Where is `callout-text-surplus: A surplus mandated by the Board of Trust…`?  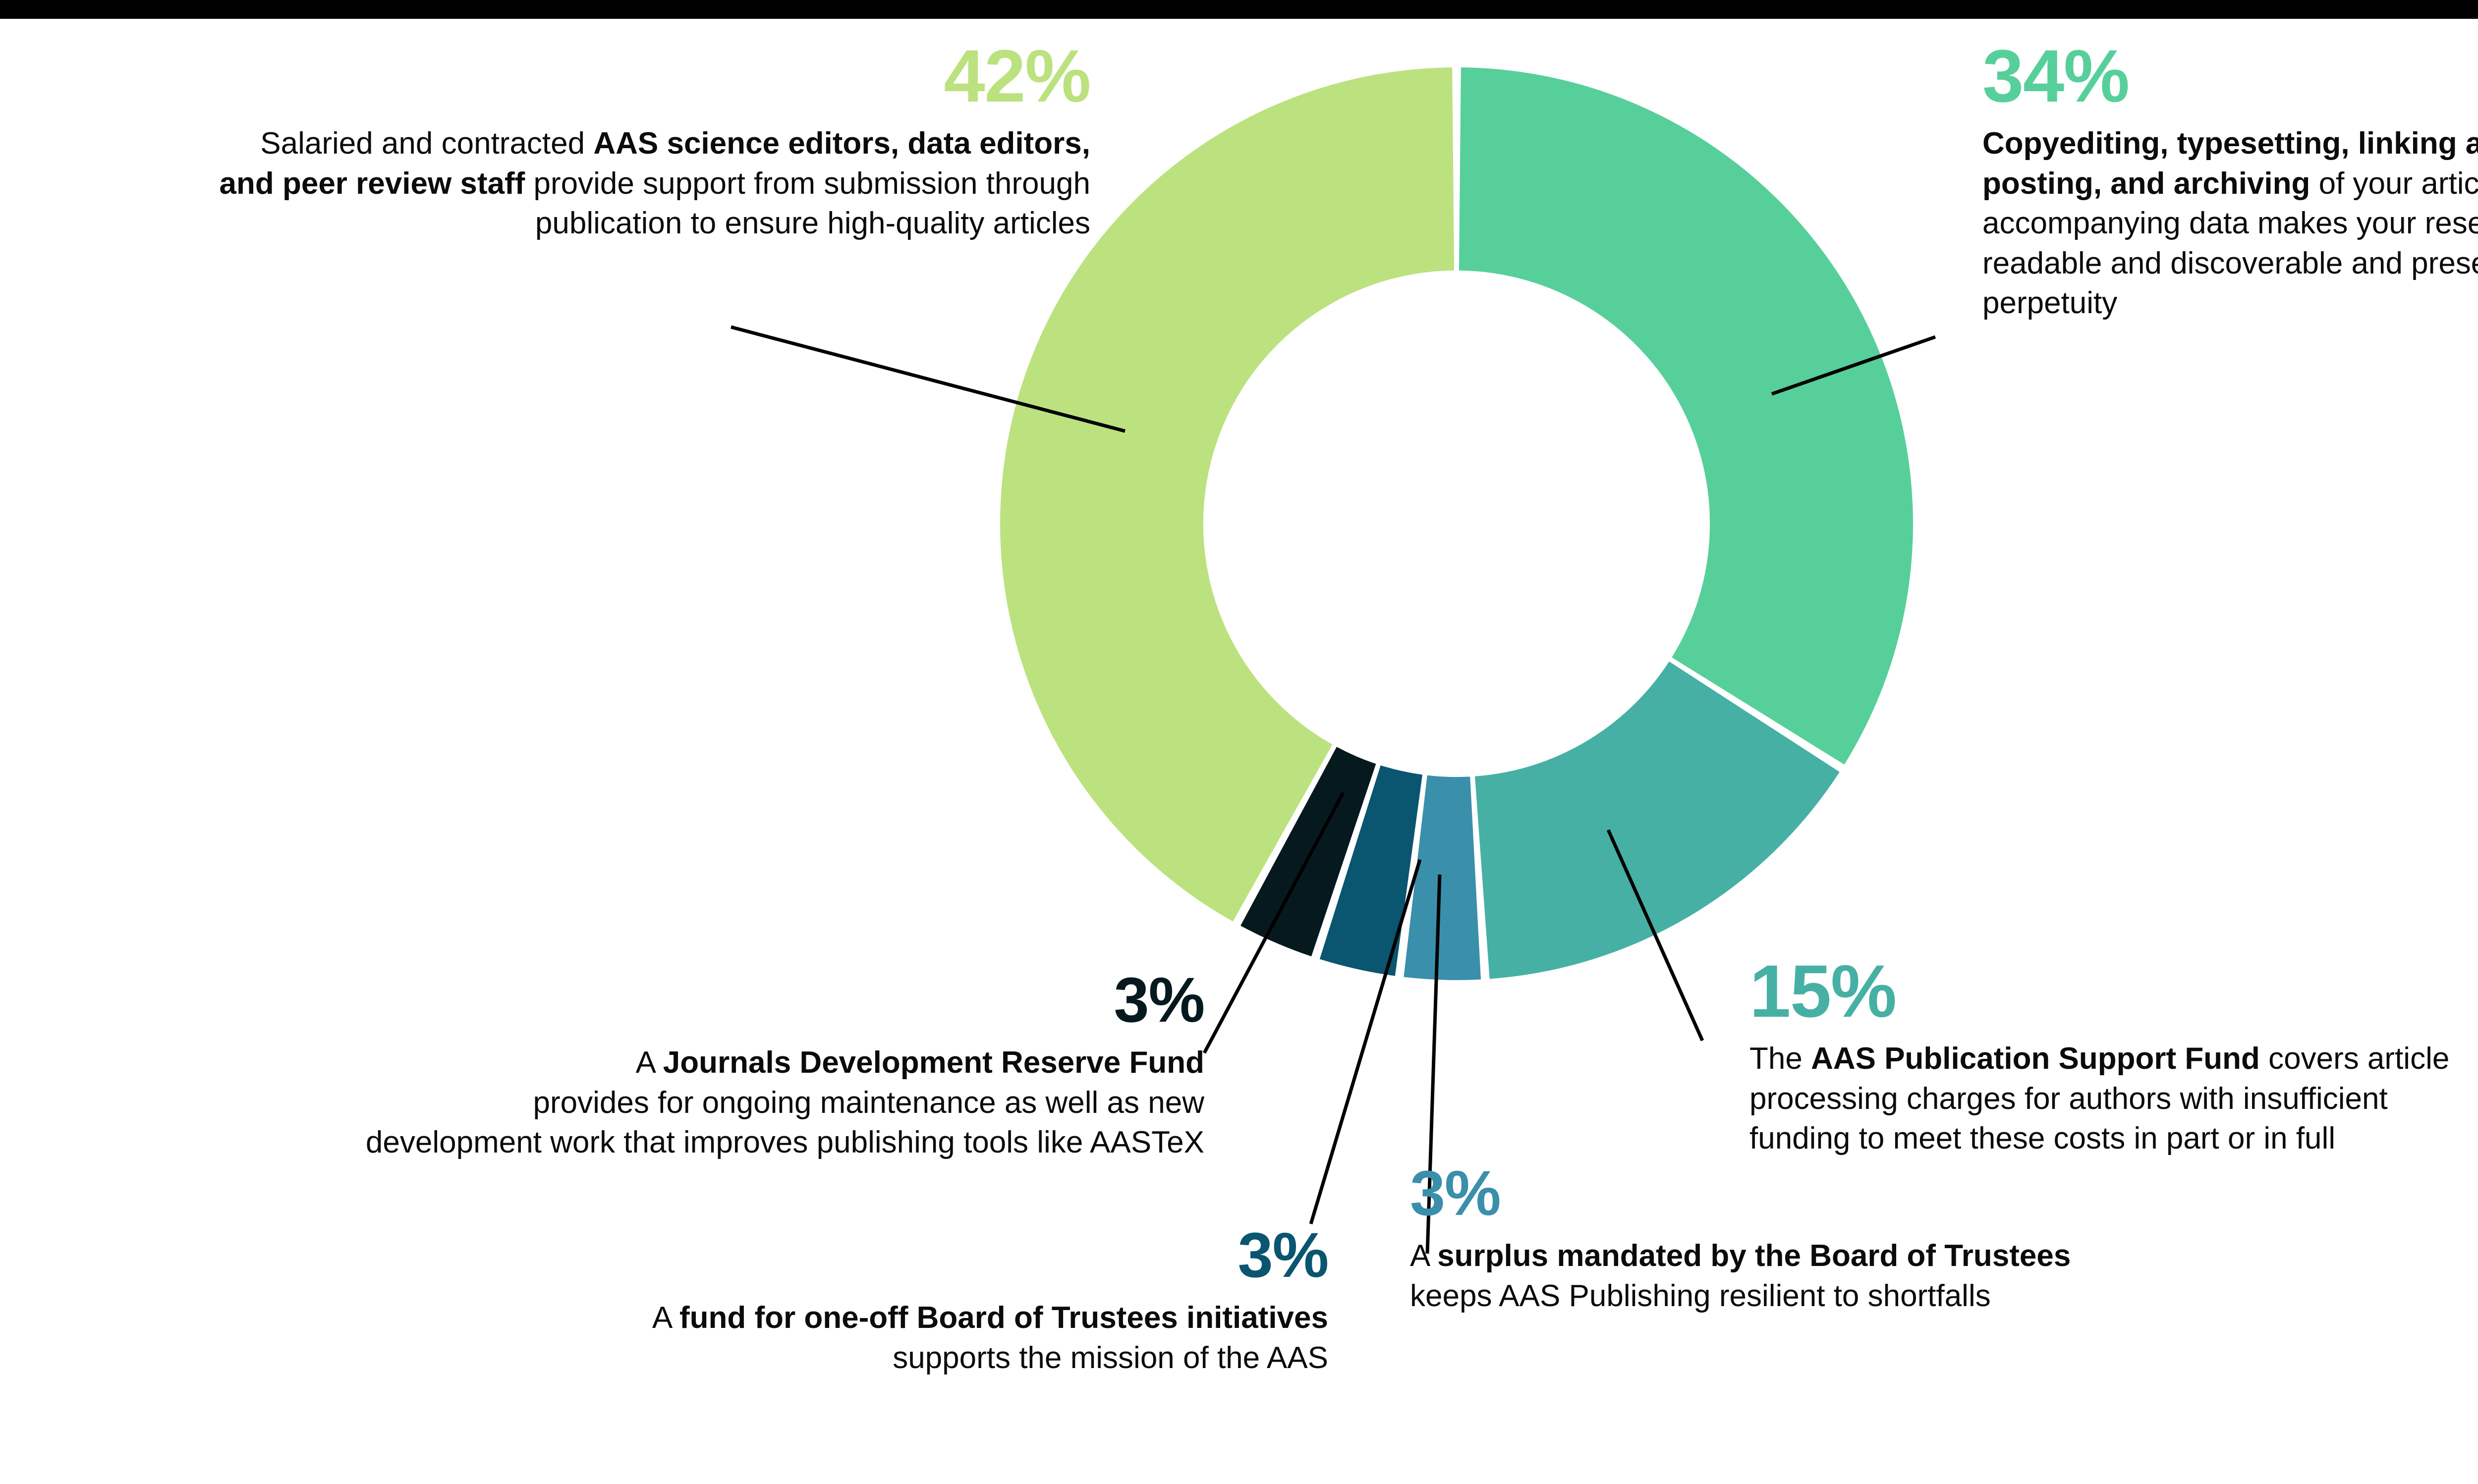
callout-text-surplus: A surplus mandated by the Board of Trust… is located at coordinates (1797, 1276).